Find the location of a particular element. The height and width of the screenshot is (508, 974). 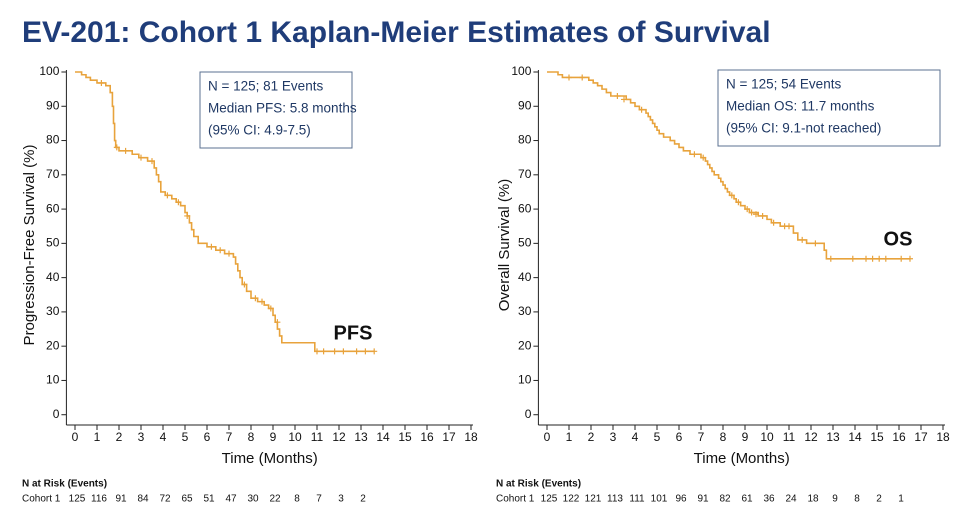

risk-count: 122 is located at coordinates (571, 499).